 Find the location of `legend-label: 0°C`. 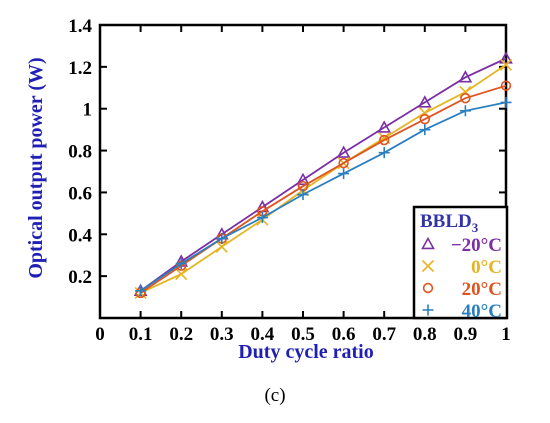

legend-label: 0°C is located at coordinates (486, 267).